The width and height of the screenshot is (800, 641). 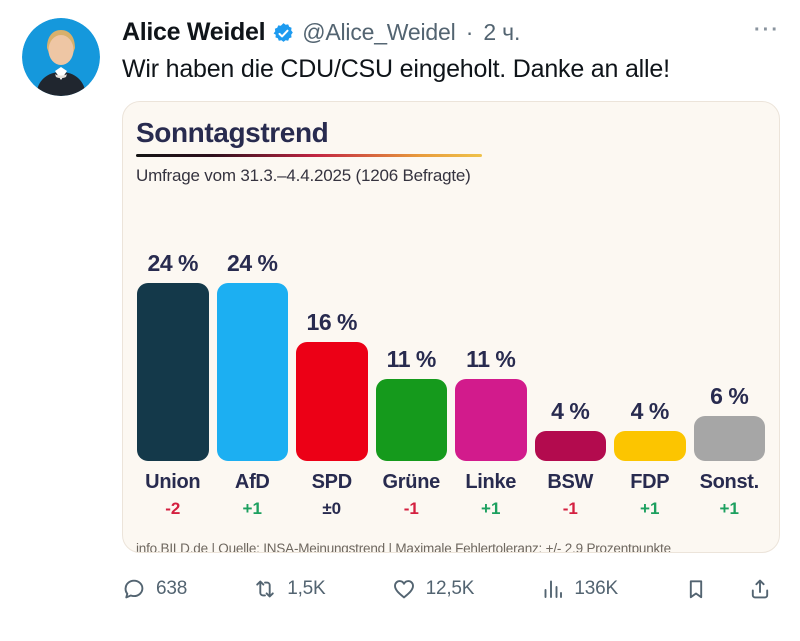 I want to click on bar-label: Sonst., so click(x=729, y=482).